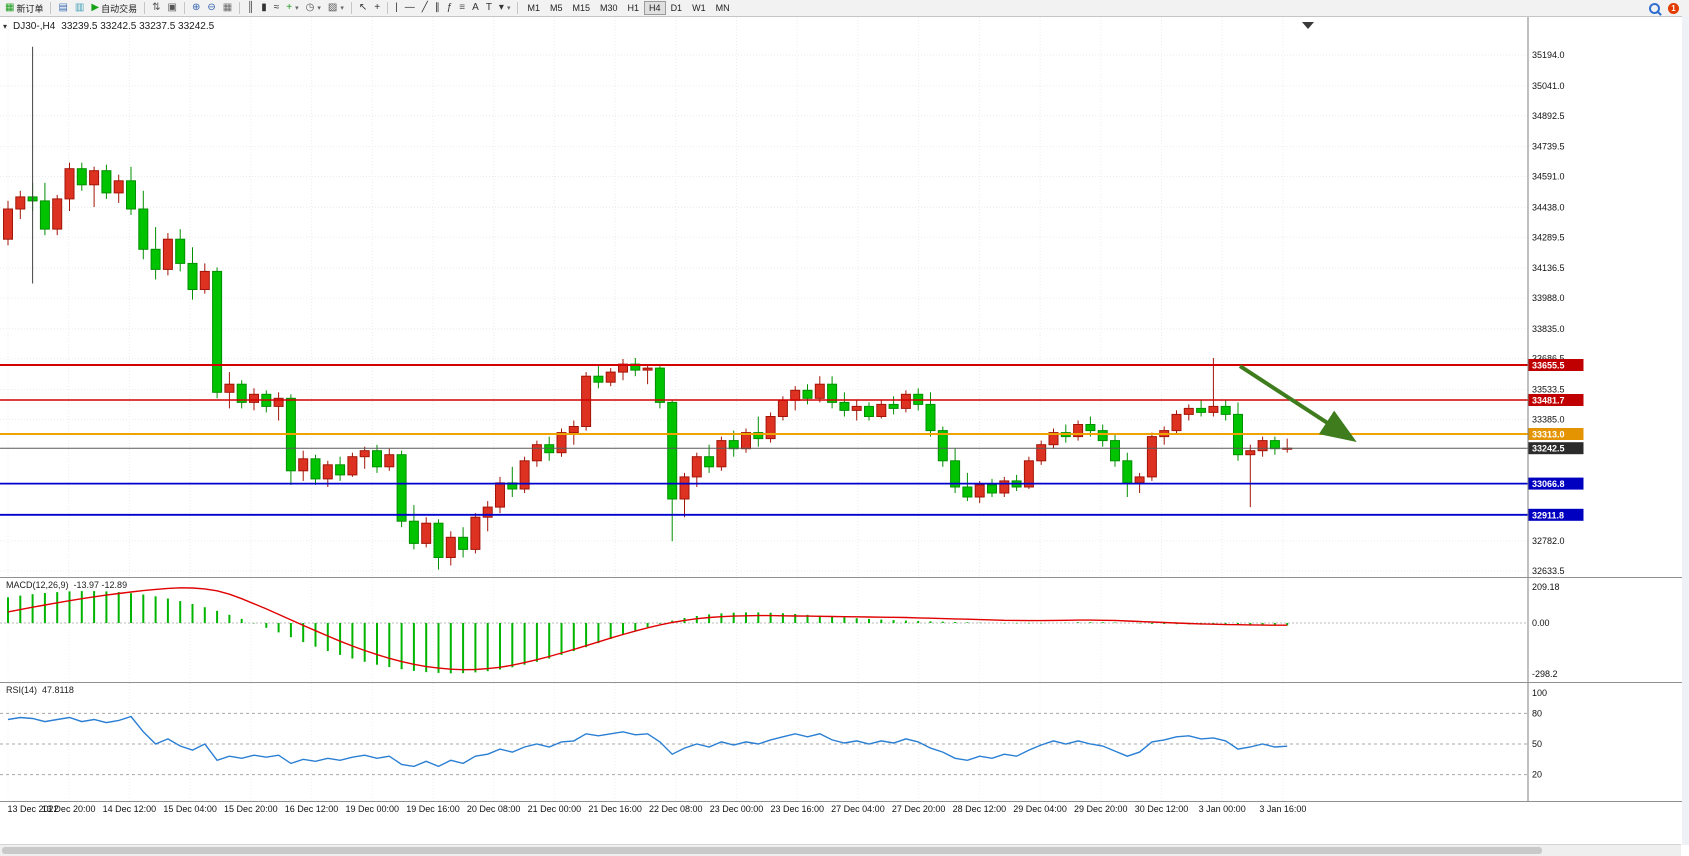 The height and width of the screenshot is (856, 1689). What do you see at coordinates (1537, 775) in the screenshot?
I see `svg-text: 20` at bounding box center [1537, 775].